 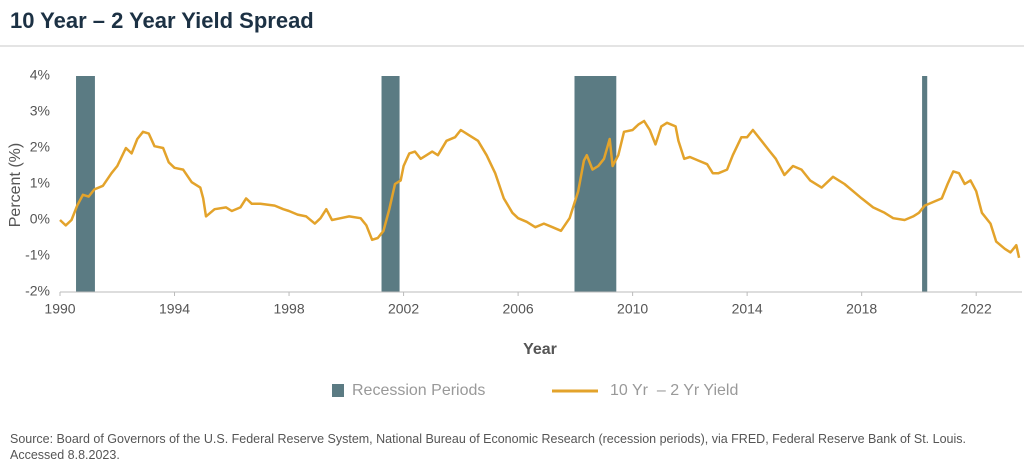 What do you see at coordinates (674, 390) in the screenshot?
I see `legend-label: 10 Yr – 2 Yr Yield` at bounding box center [674, 390].